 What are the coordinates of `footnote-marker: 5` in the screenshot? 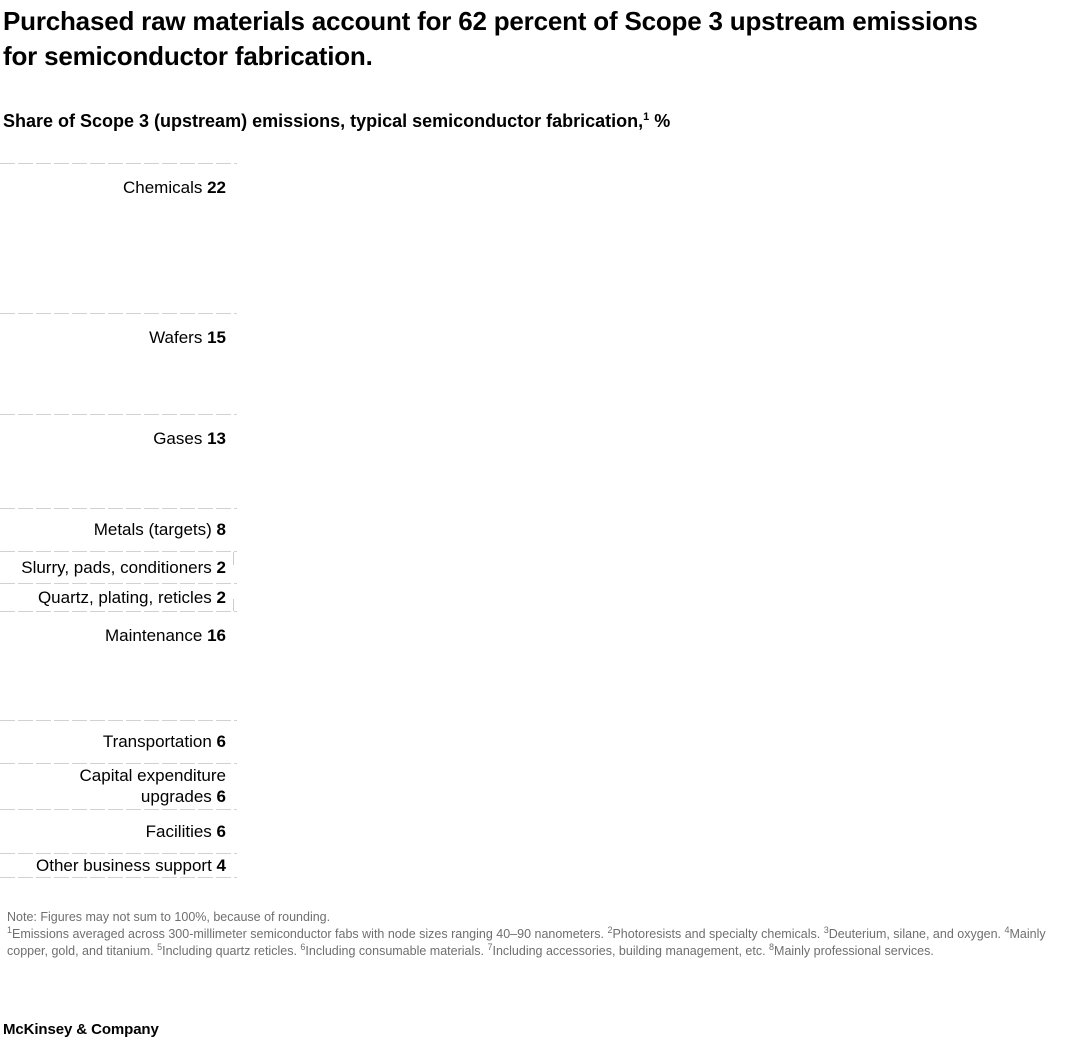 It's located at (160, 946).